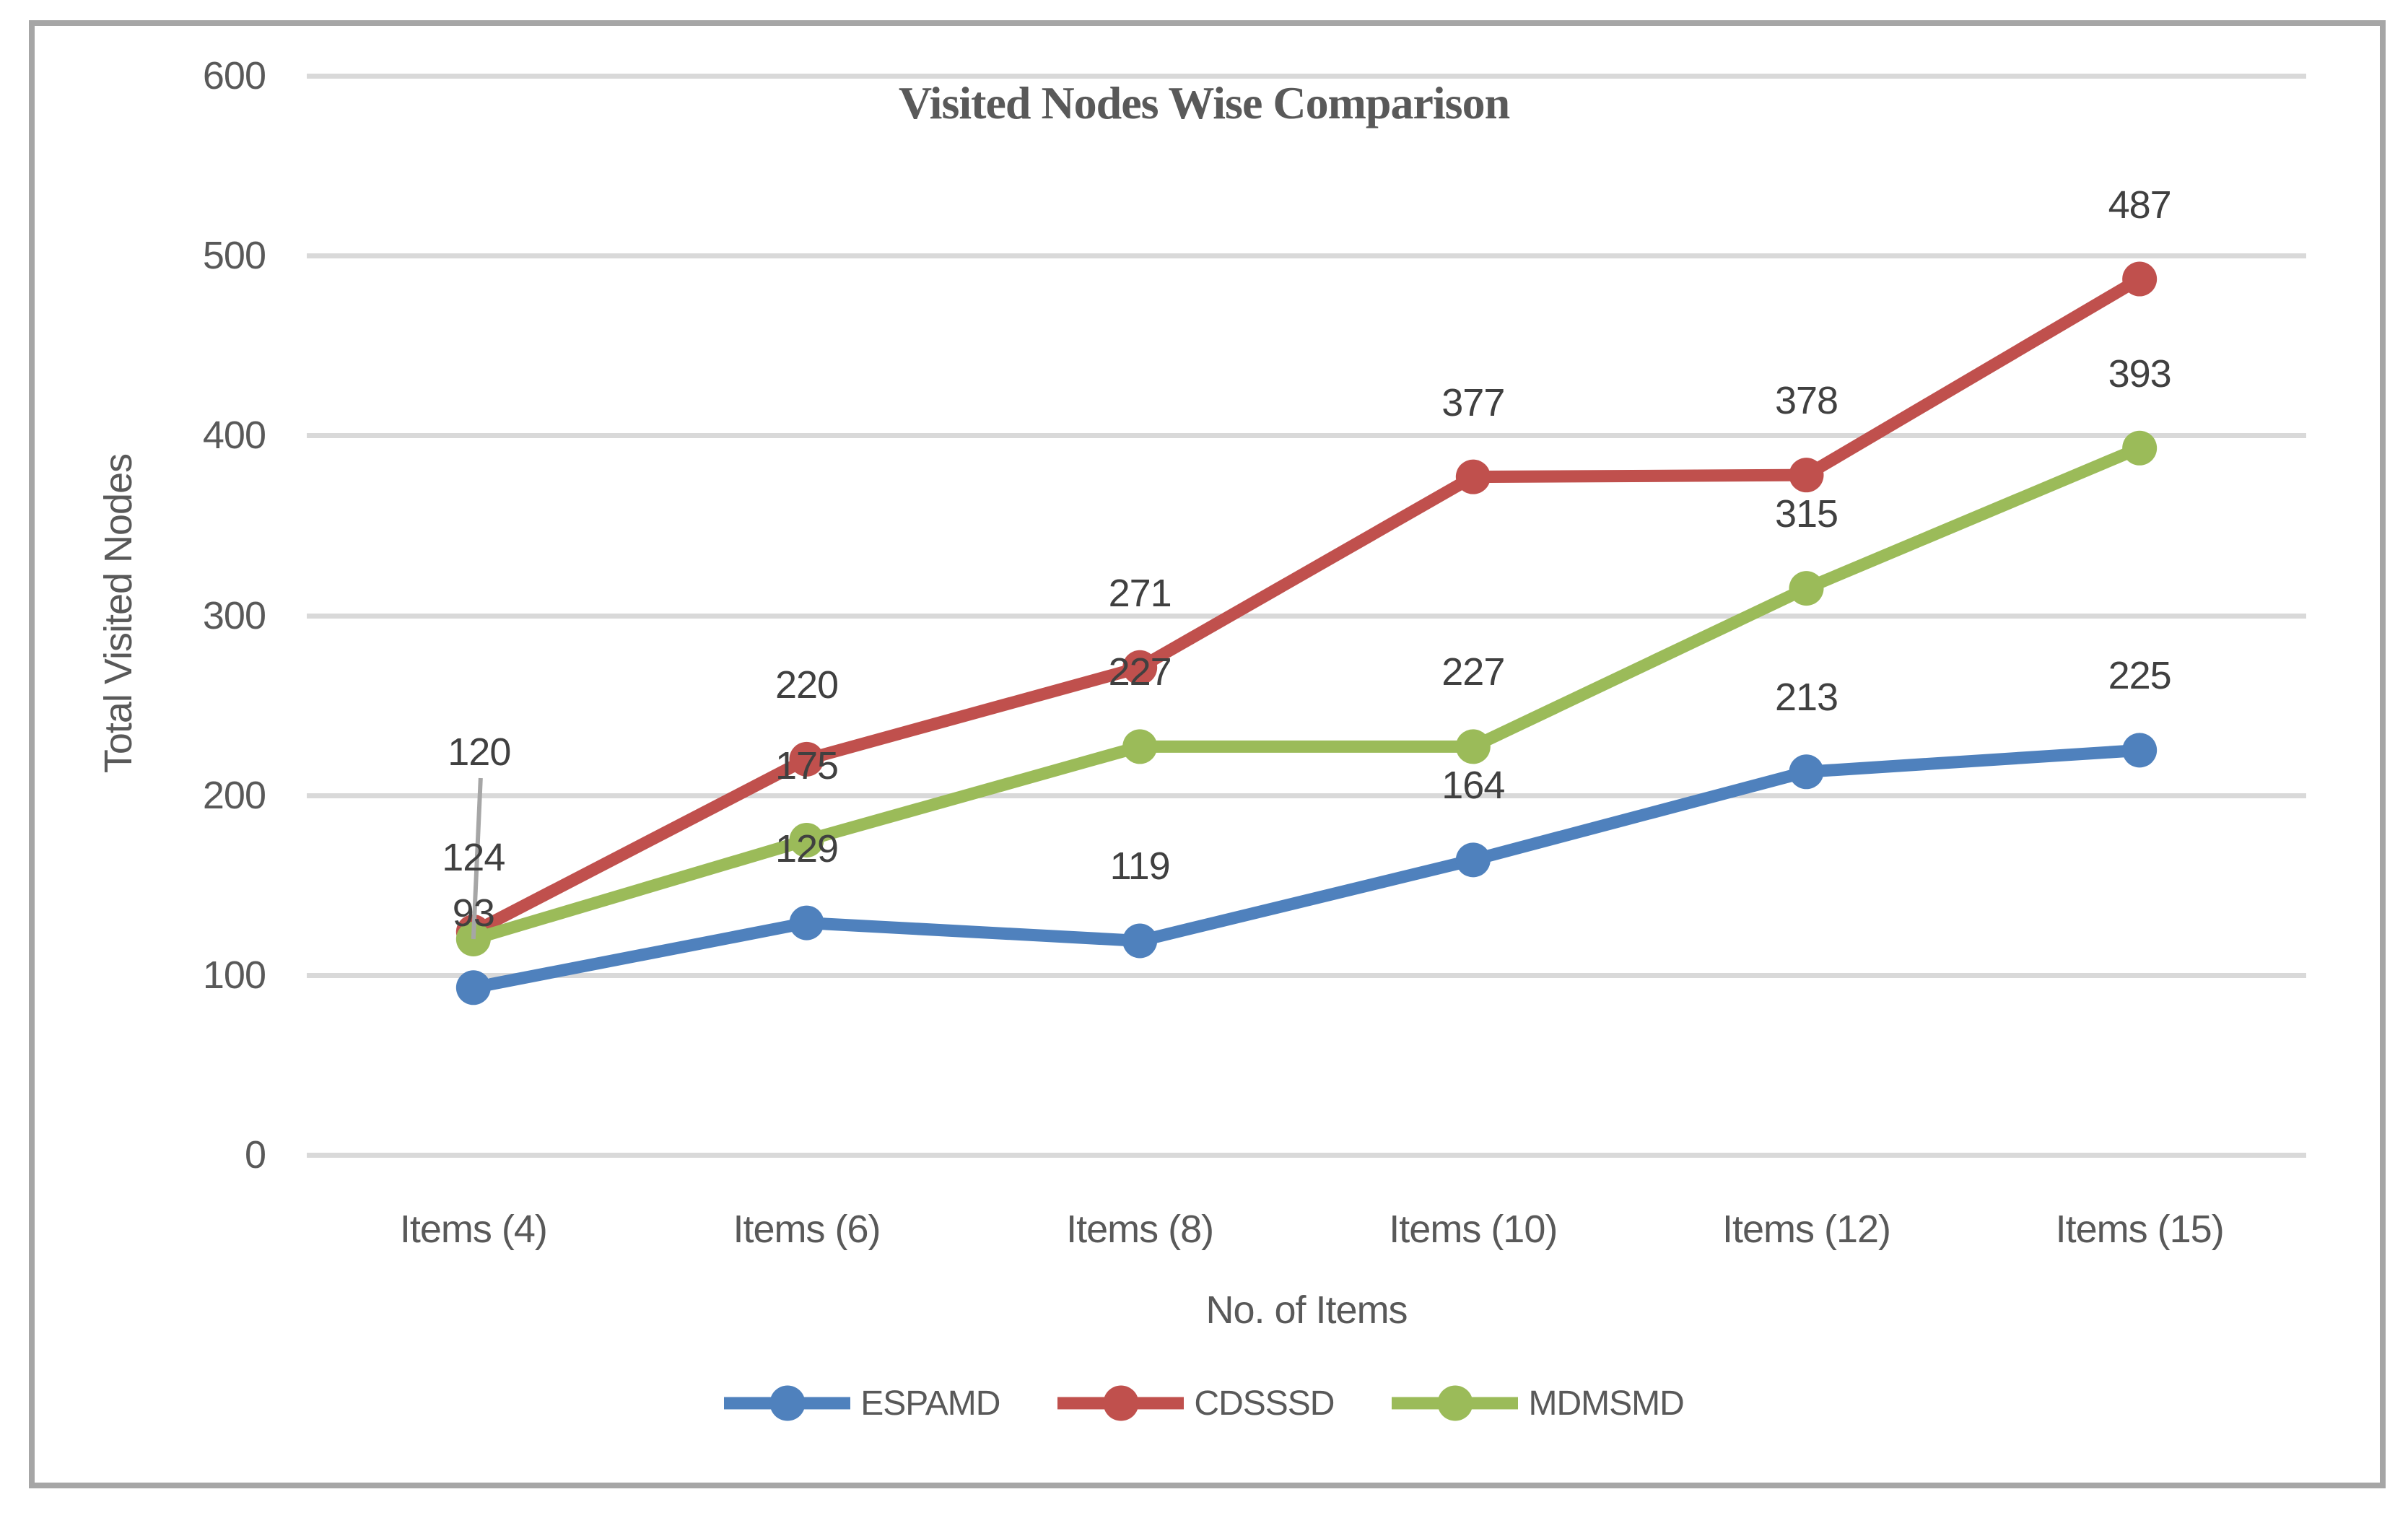 This screenshot has width=2408, height=1523. What do you see at coordinates (930, 1403) in the screenshot?
I see `legend-label: ESPAMD` at bounding box center [930, 1403].